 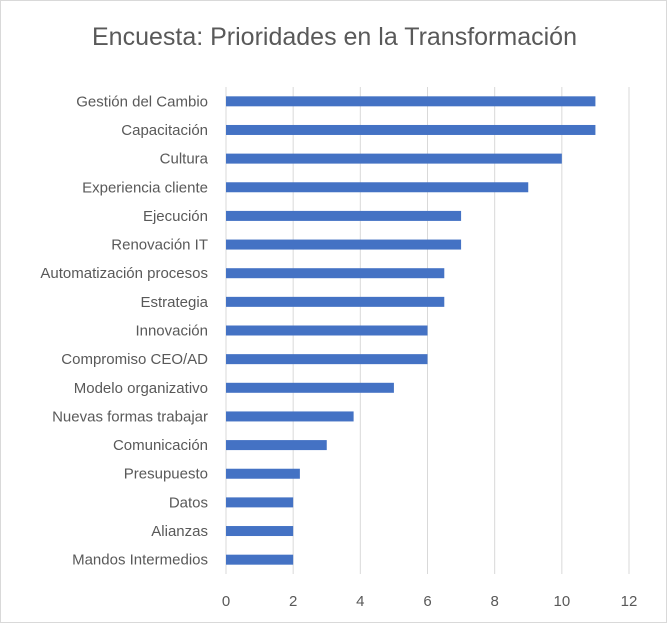 I want to click on x-tick-labels: 0 2 4 6 8 10 12, so click(x=430, y=601).